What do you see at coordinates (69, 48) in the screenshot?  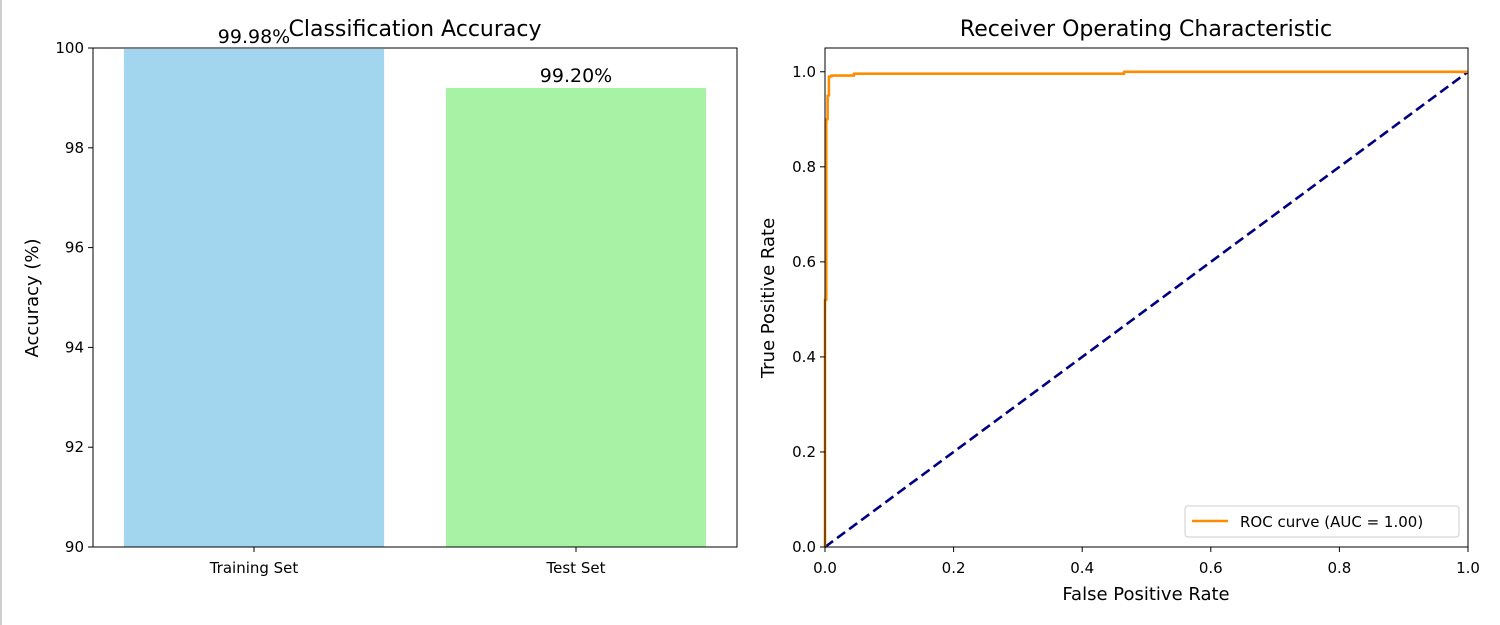 I see `y-tick-label-5: 100` at bounding box center [69, 48].